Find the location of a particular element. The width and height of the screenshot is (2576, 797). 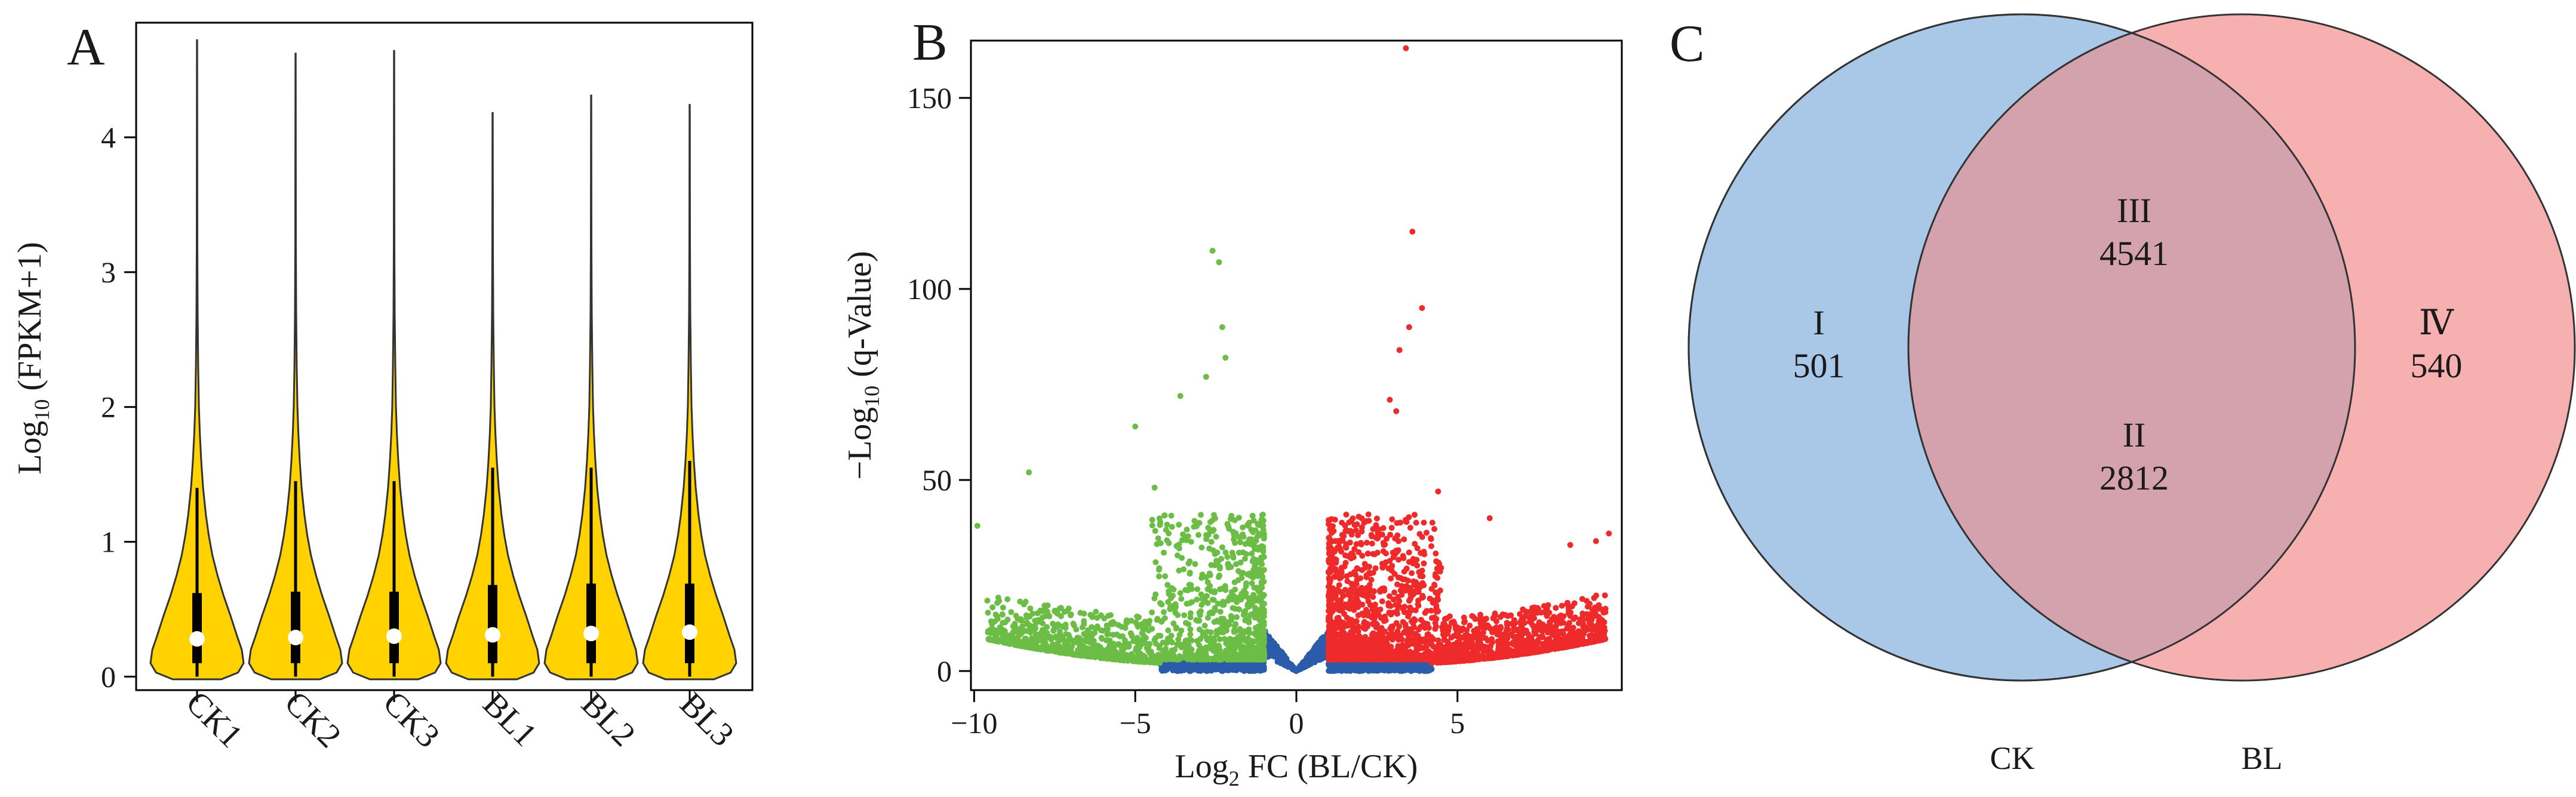

panel-letter-a: A is located at coordinates (86, 47).